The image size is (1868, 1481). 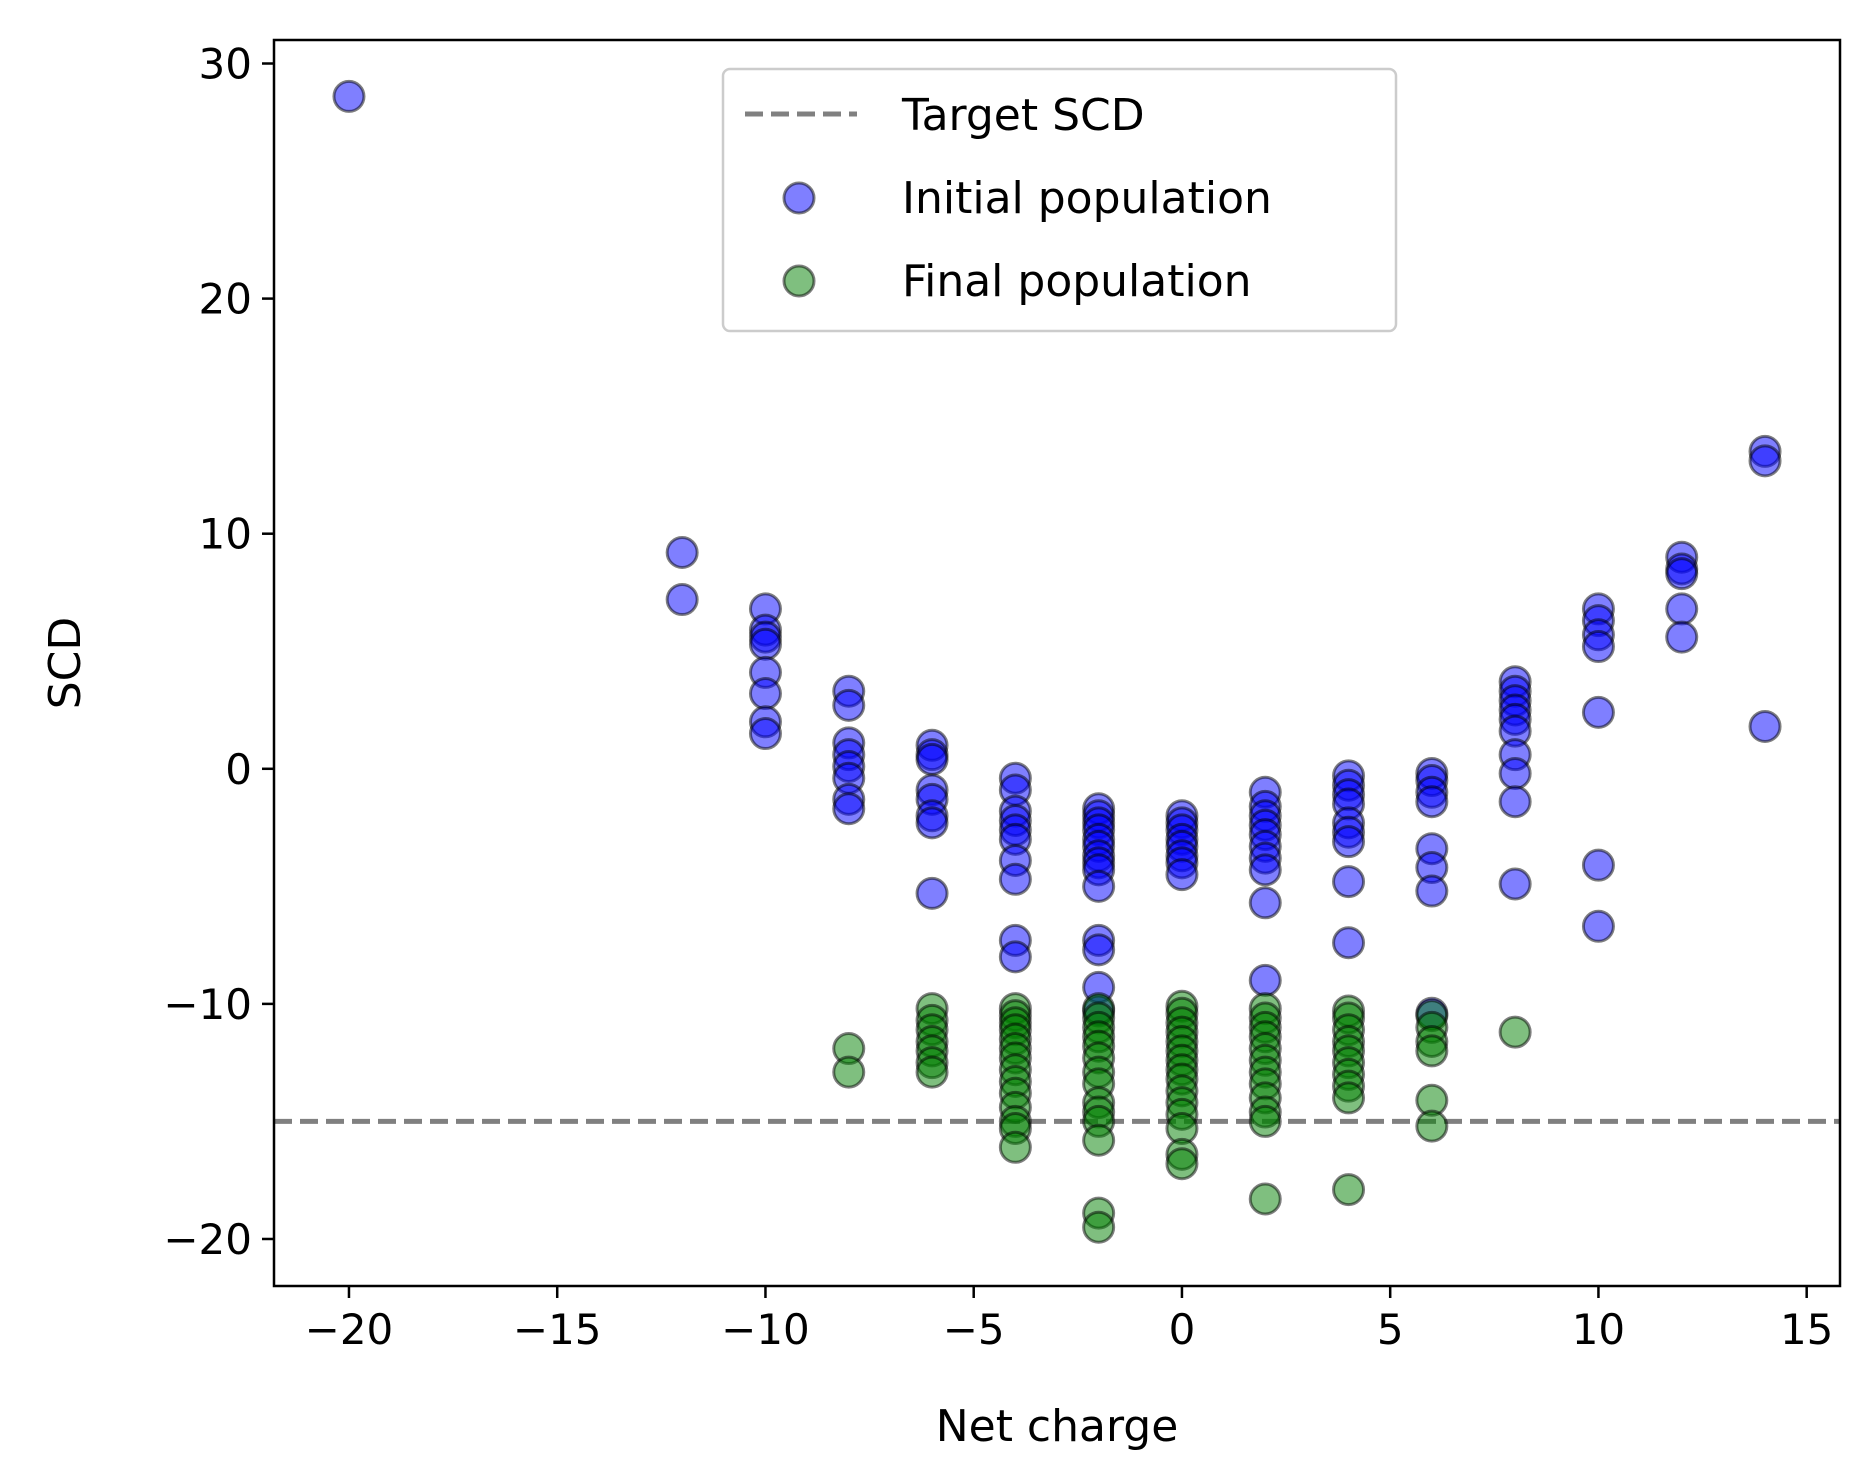 I want to click on legend-initial-label: Initial population, so click(x=1087, y=198).